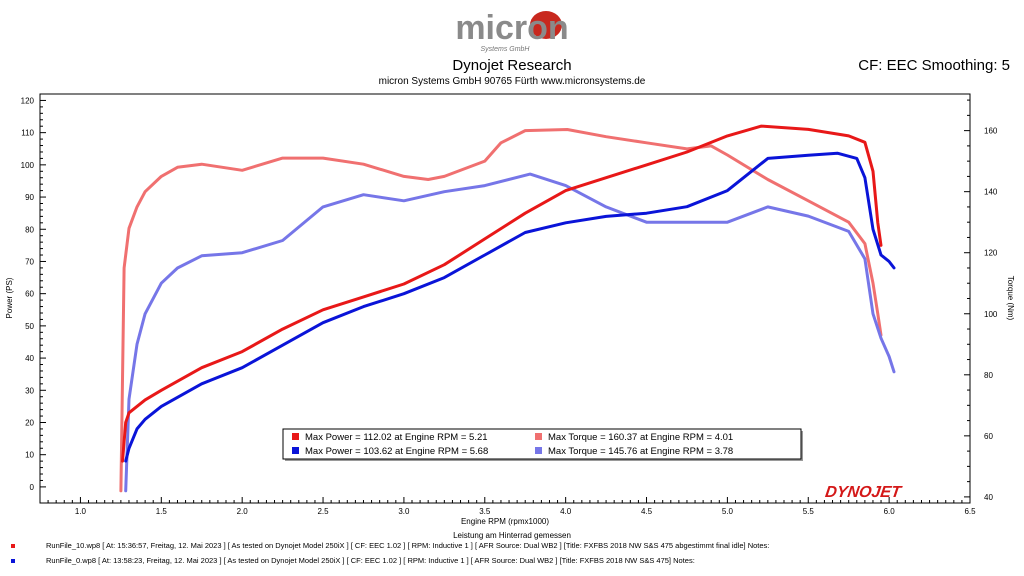  What do you see at coordinates (988, 497) in the screenshot?
I see `y2-tick-label: 40` at bounding box center [988, 497].